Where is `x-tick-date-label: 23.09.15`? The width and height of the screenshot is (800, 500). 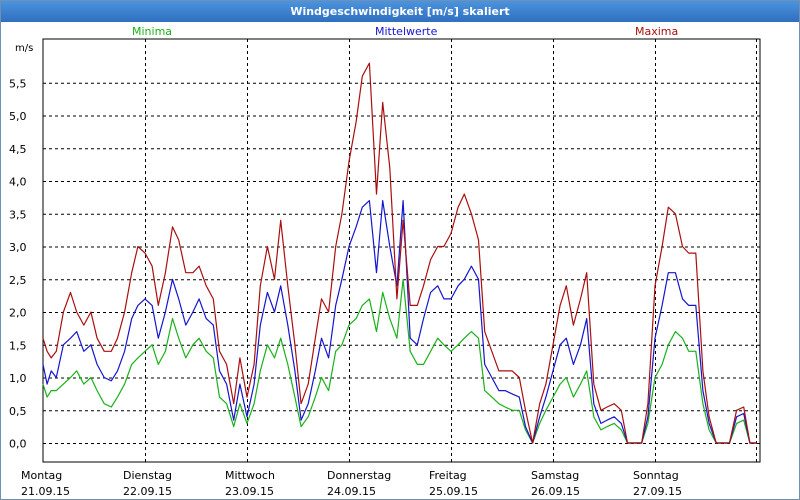
x-tick-date-label: 23.09.15 is located at coordinates (249, 491).